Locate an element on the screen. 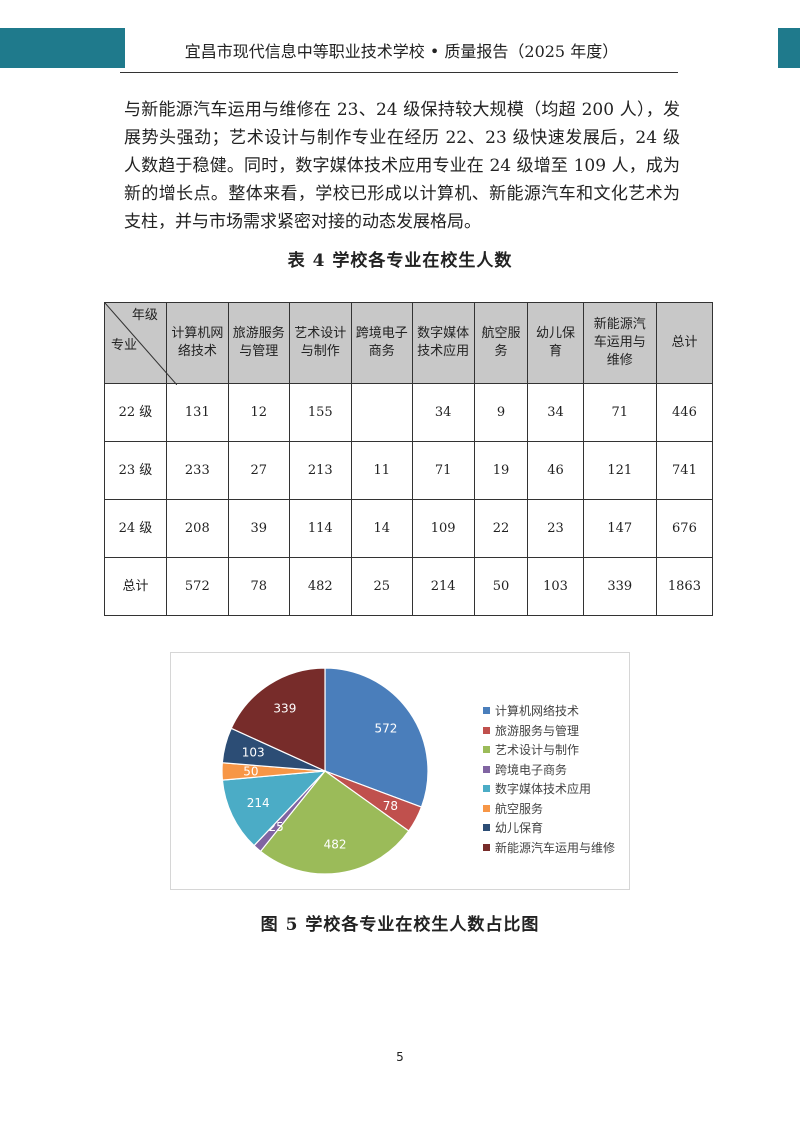 Image resolution: width=800 pixels, height=1131 pixels. table-cell: 676 is located at coordinates (684, 528).